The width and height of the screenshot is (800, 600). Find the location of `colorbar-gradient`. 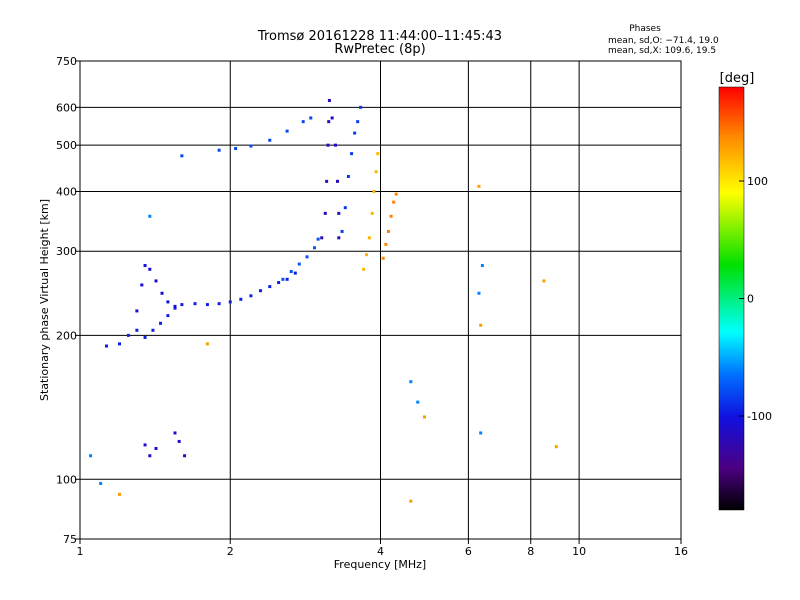

colorbar-gradient is located at coordinates (731, 298).